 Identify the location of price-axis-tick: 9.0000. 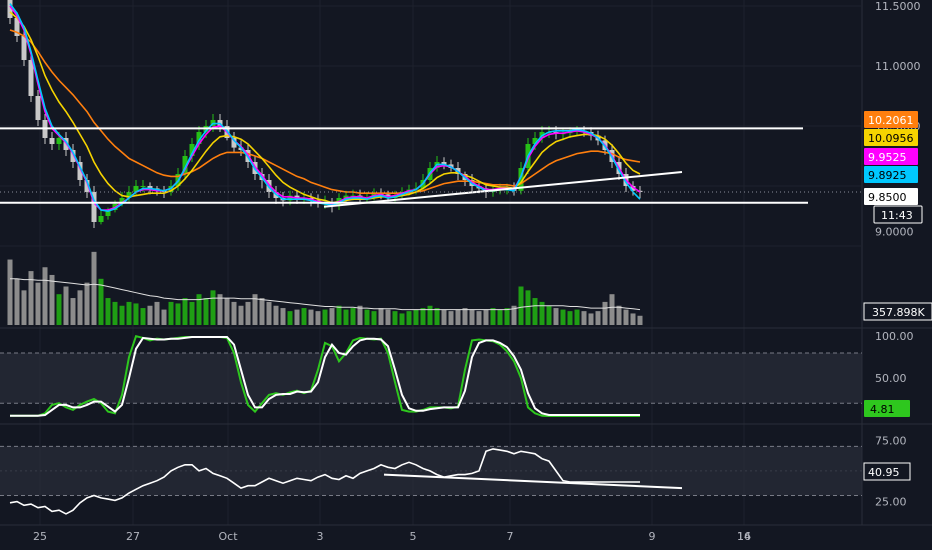
(894, 232).